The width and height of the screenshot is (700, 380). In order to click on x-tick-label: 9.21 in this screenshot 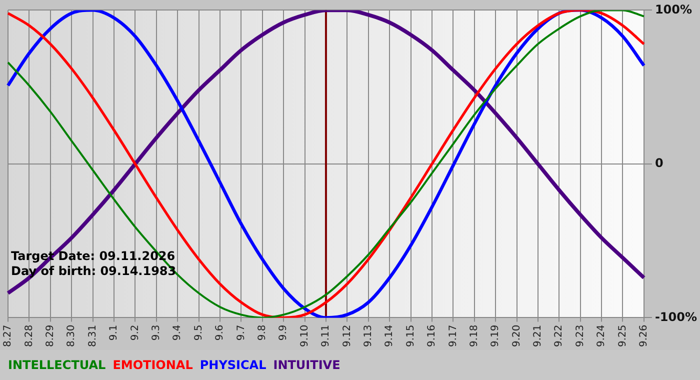, I will do `click(538, 335)`.